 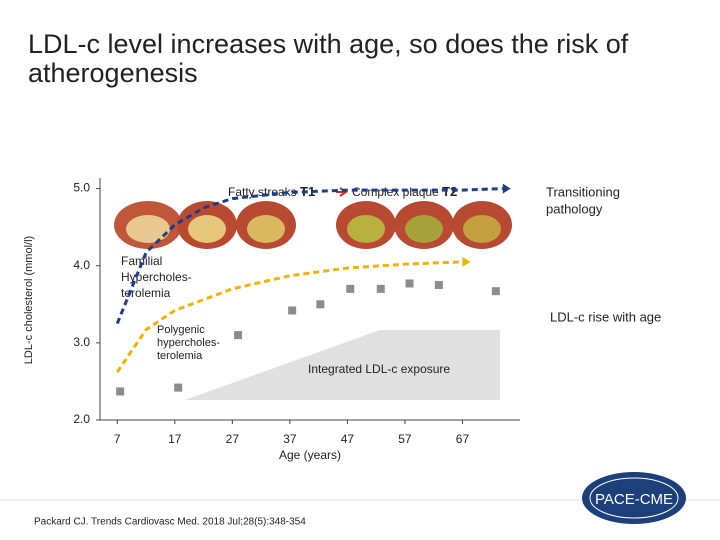 I want to click on annotation: Fatty streaks, so click(x=262, y=192).